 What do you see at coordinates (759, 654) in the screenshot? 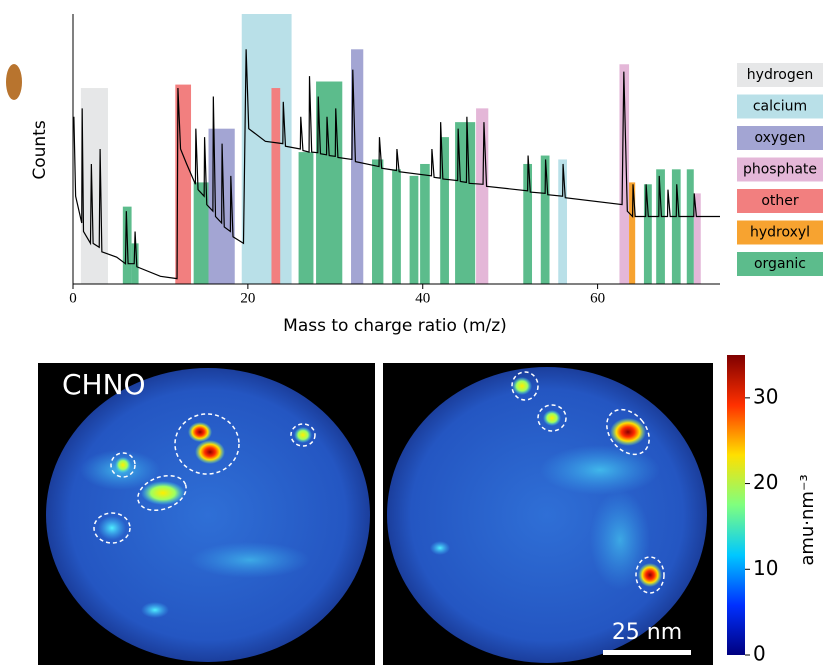
I see `colorbar-tick-label: 0` at bounding box center [759, 654].